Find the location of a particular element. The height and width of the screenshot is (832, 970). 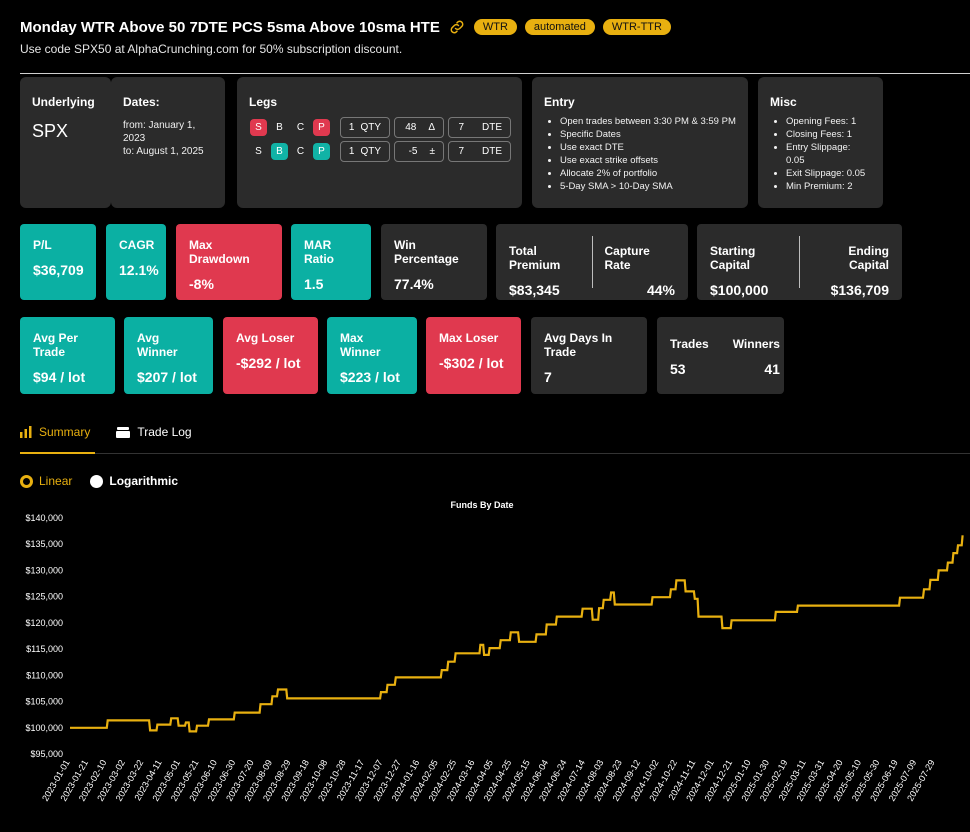

scale-selector: Linear Logarithmic is located at coordinates (99, 481).